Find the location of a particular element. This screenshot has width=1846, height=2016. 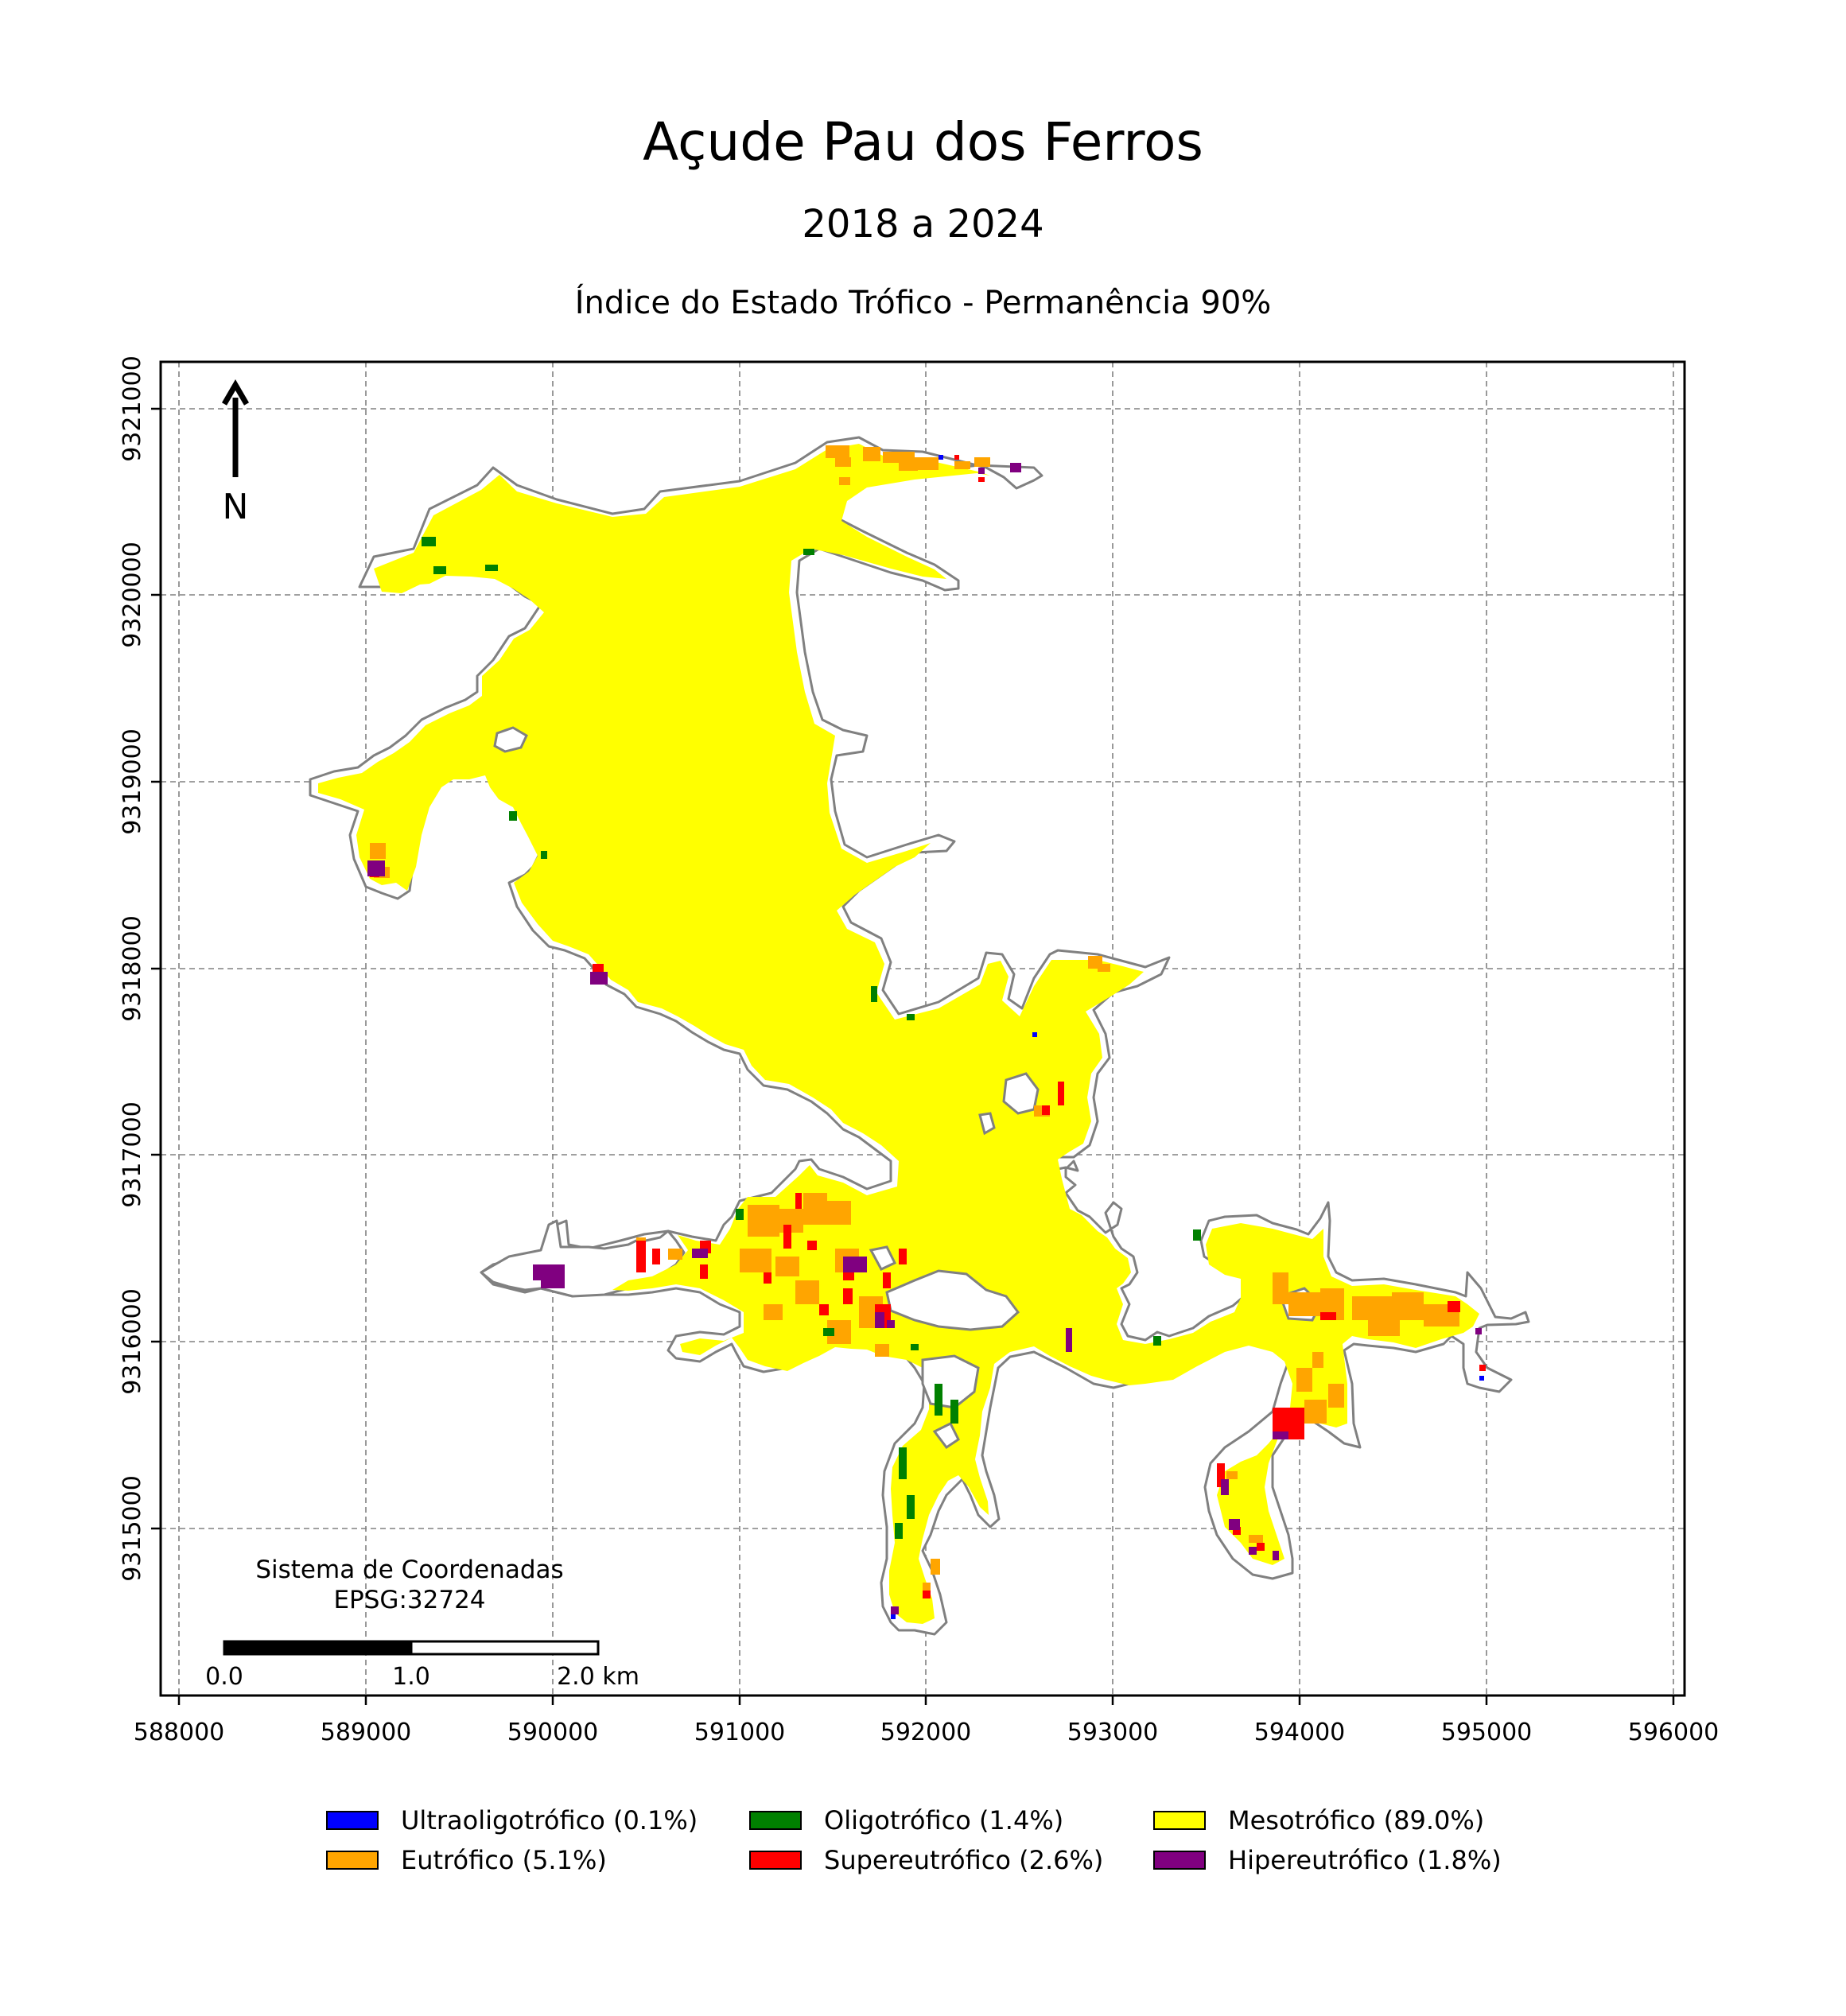

north-label: N is located at coordinates (236, 507).